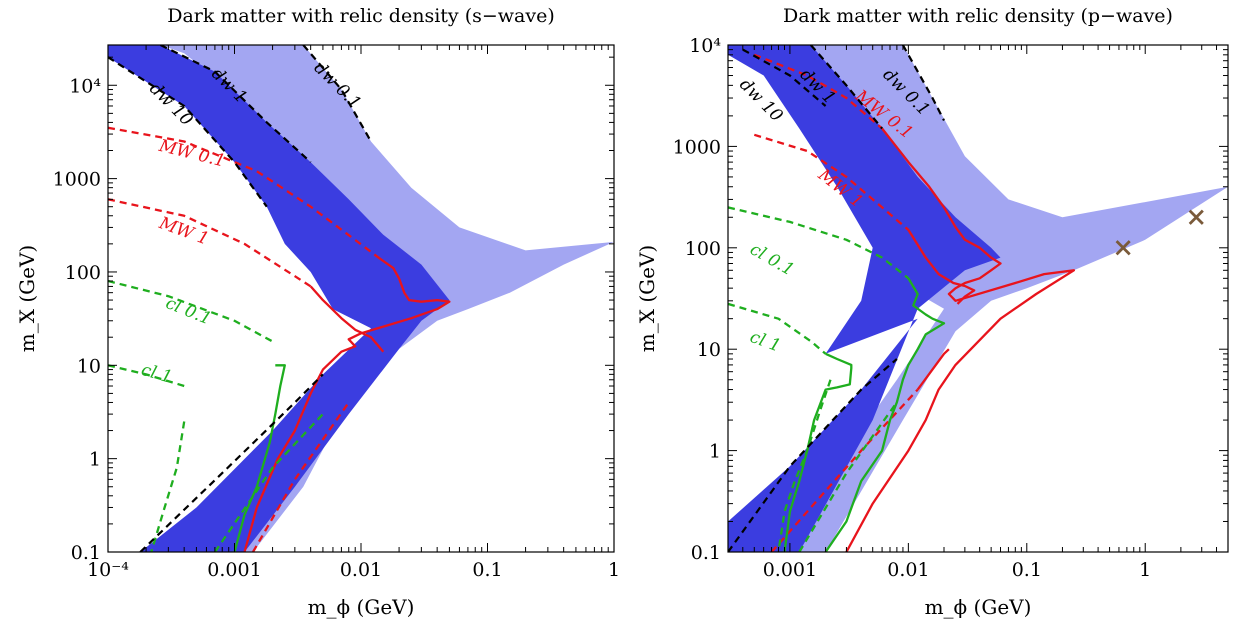  What do you see at coordinates (1123, 248) in the screenshot?
I see `cross-marker-0: ×` at bounding box center [1123, 248].